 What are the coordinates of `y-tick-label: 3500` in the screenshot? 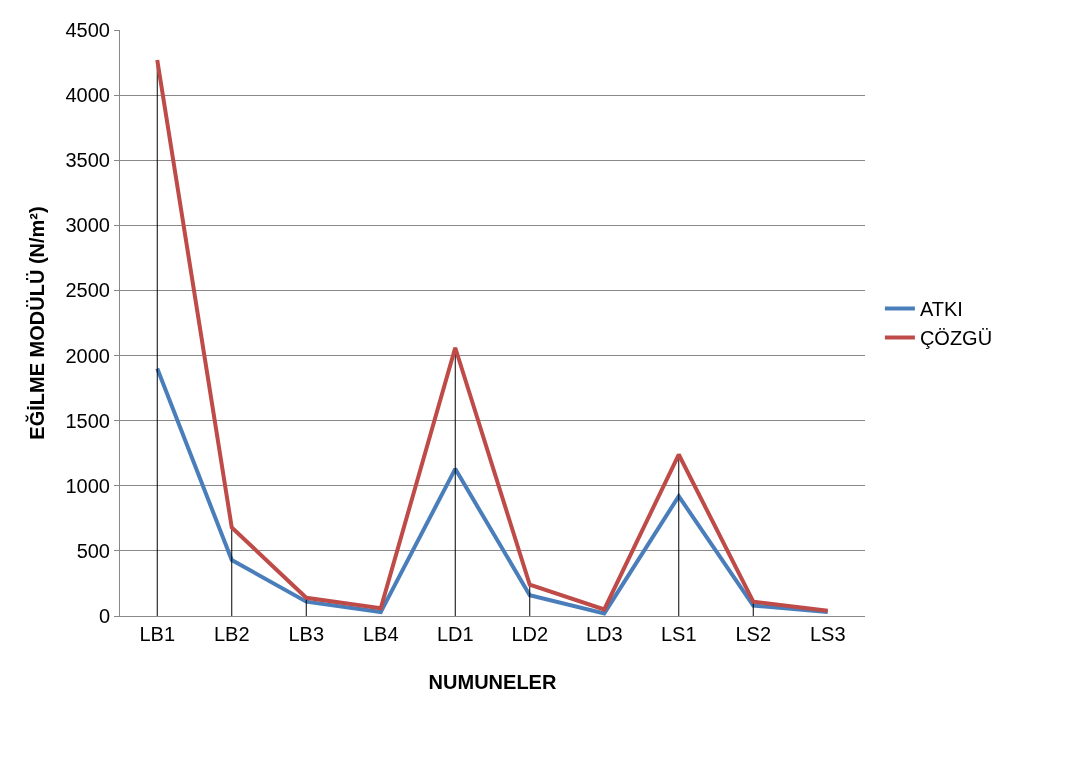 It's located at (87, 160).